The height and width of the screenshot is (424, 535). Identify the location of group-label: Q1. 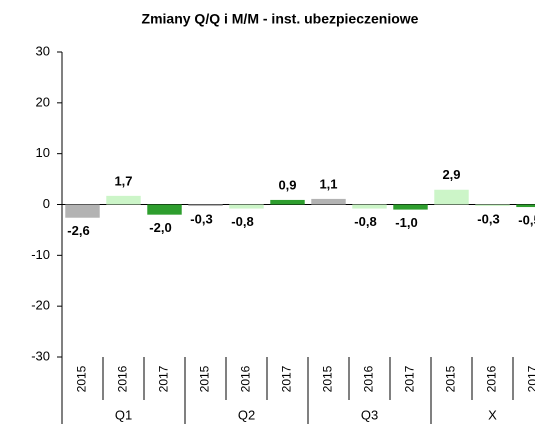
(123, 414).